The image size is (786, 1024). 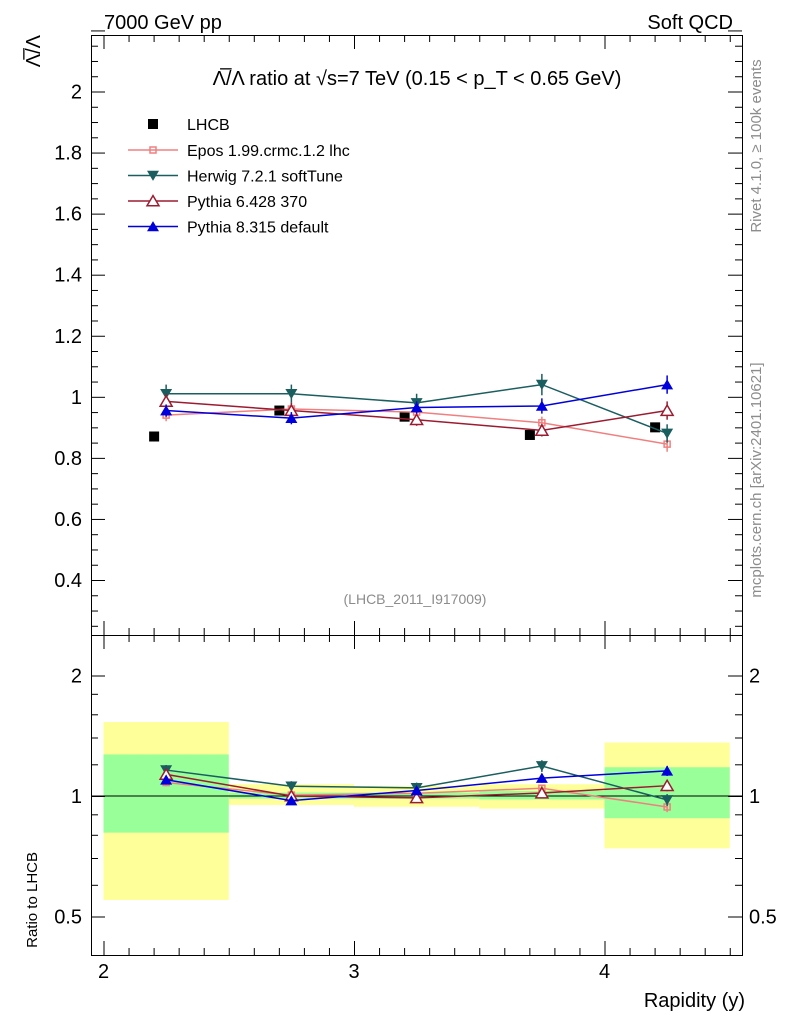 What do you see at coordinates (68, 154) in the screenshot?
I see `y-tick-label: 1.8` at bounding box center [68, 154].